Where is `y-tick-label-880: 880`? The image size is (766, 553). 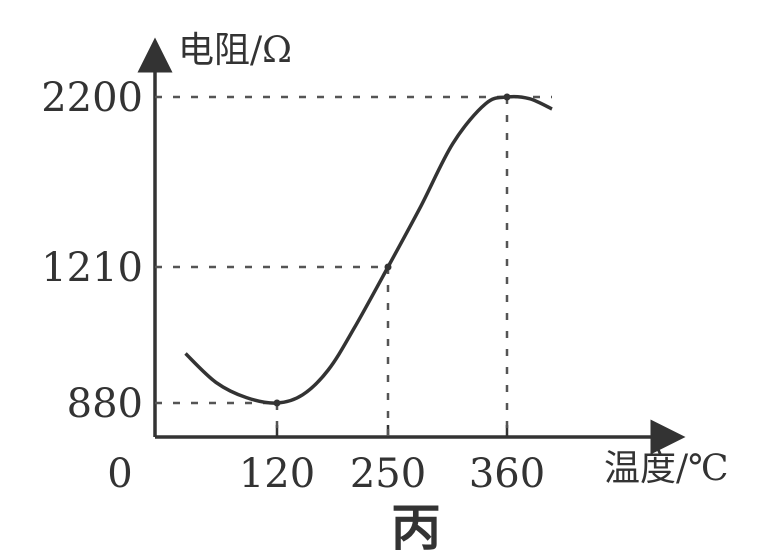
y-tick-label-880: 880 is located at coordinates (105, 404).